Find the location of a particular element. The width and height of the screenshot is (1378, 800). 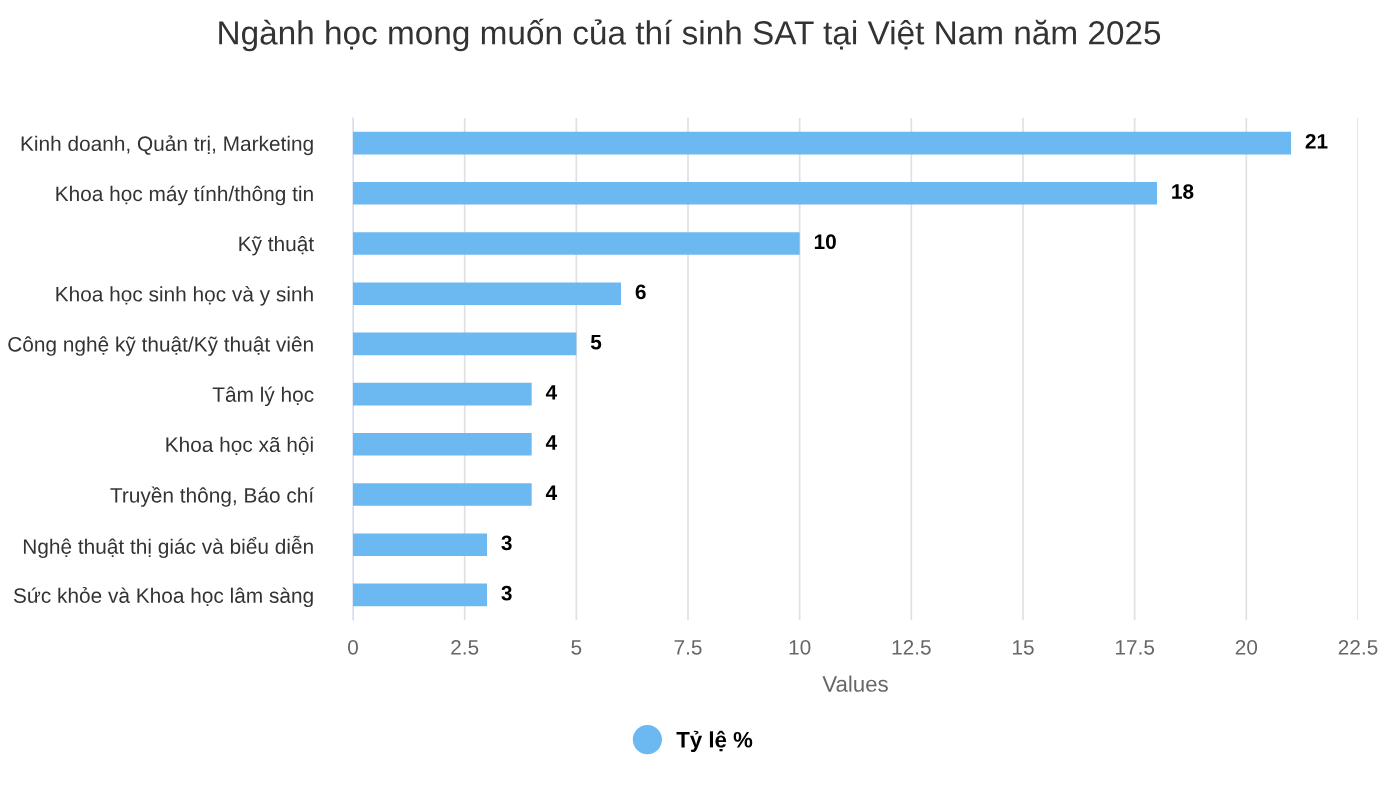

x-tick-label: 2.5 is located at coordinates (465, 647).